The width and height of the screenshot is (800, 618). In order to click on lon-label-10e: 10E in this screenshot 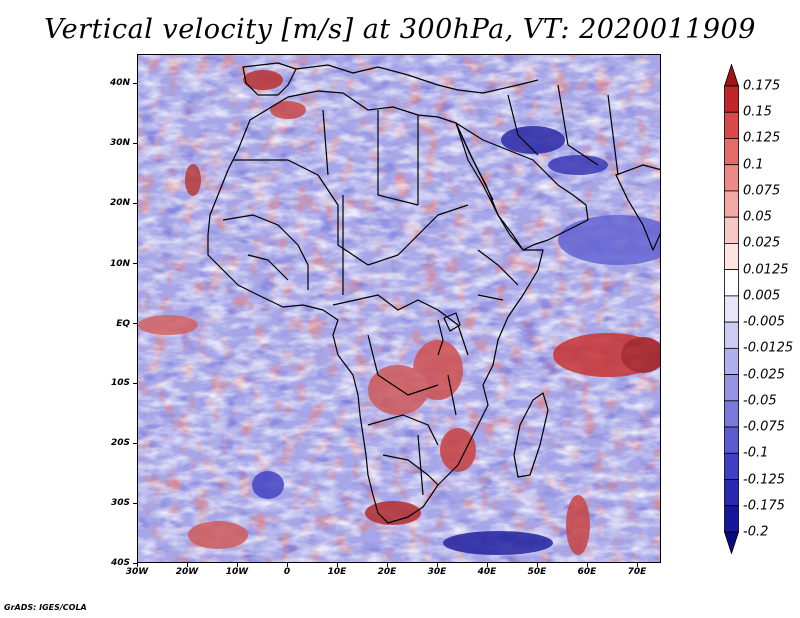, I will do `click(337, 572)`.